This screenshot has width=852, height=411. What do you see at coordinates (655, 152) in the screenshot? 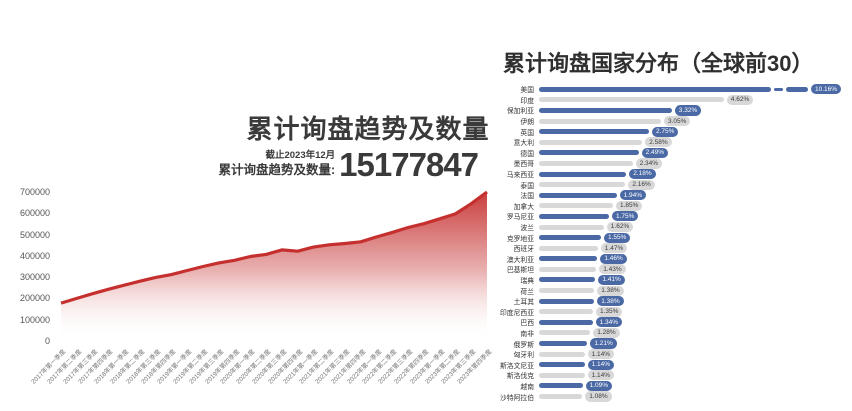
I see `bar-value-badge: 2.49%` at bounding box center [655, 152].